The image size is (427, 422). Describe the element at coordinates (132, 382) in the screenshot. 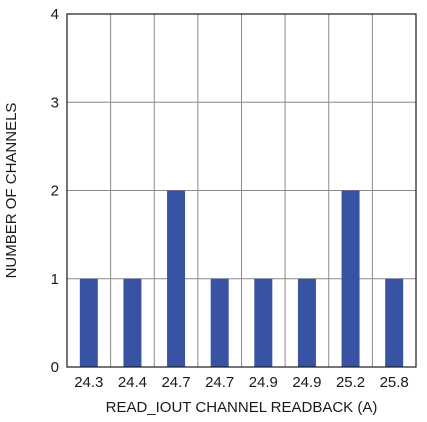

I see `x-tick-label: 24.4` at that location.